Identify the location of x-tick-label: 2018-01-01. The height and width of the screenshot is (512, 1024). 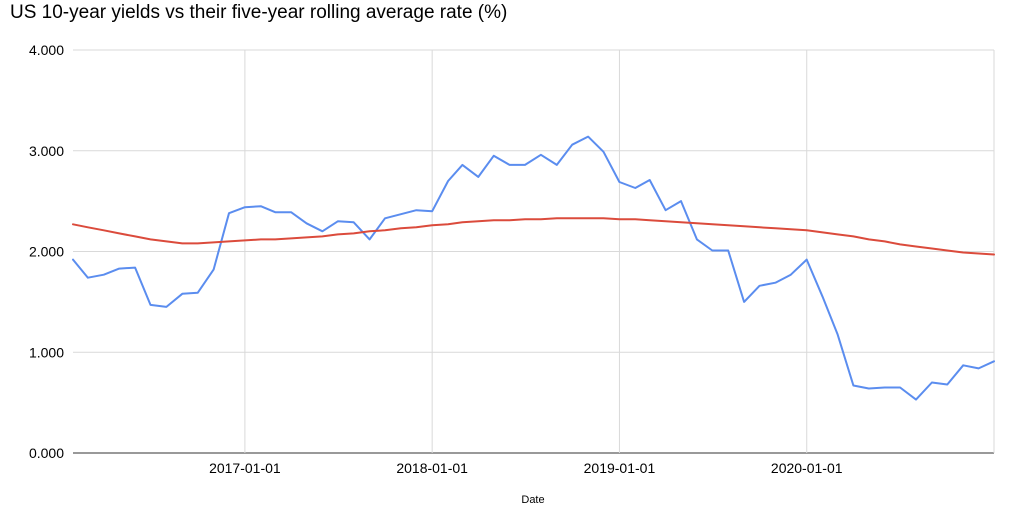
(432, 468).